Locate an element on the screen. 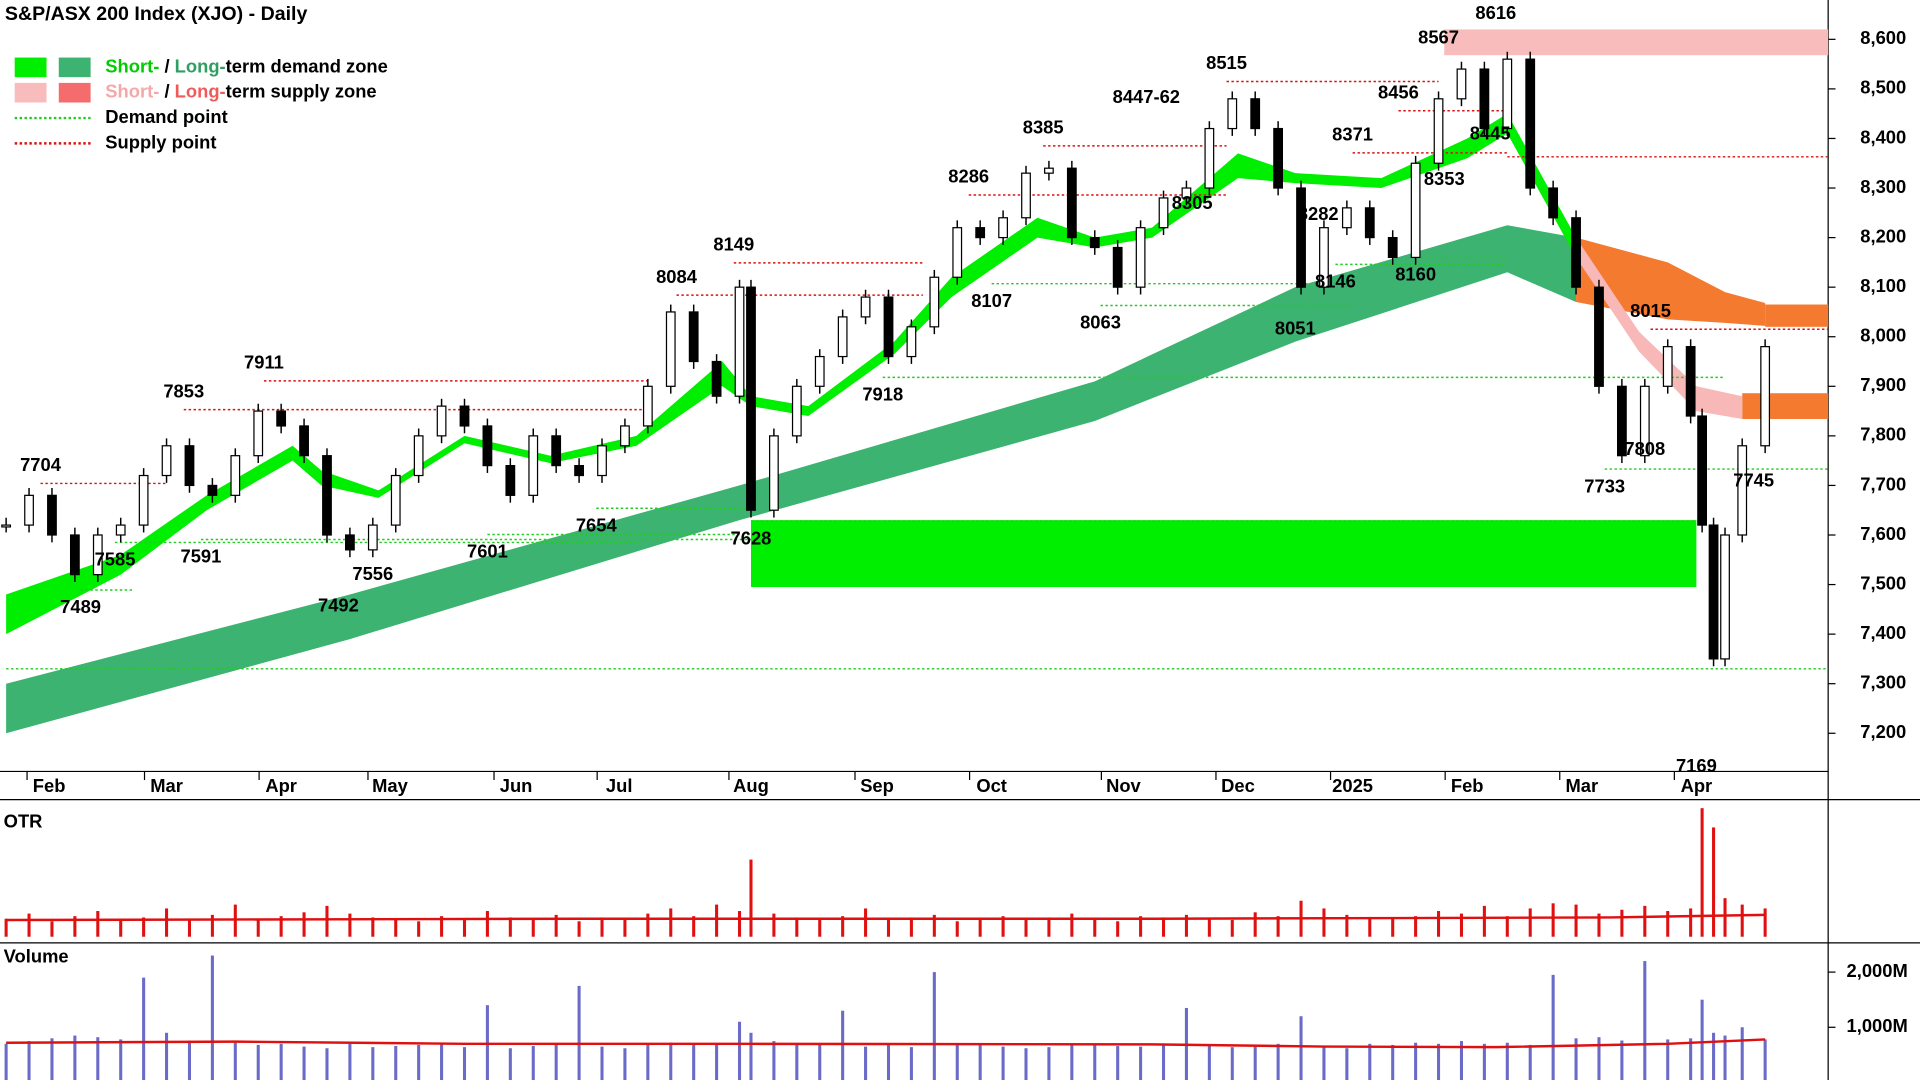  y-tick-label: 7,800 is located at coordinates (1883, 434).